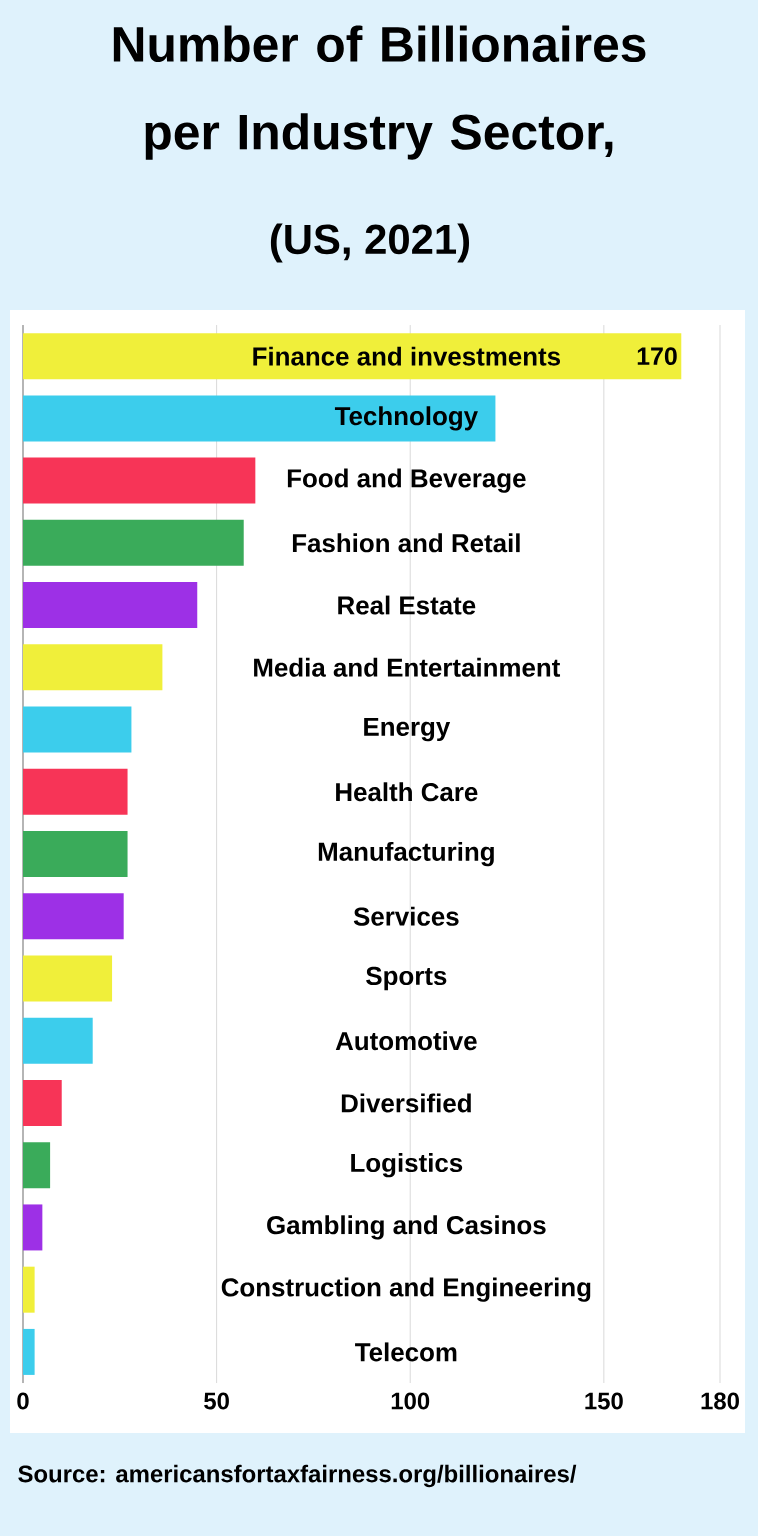  Describe the element at coordinates (657, 356) in the screenshot. I see `data-label: 170` at that location.